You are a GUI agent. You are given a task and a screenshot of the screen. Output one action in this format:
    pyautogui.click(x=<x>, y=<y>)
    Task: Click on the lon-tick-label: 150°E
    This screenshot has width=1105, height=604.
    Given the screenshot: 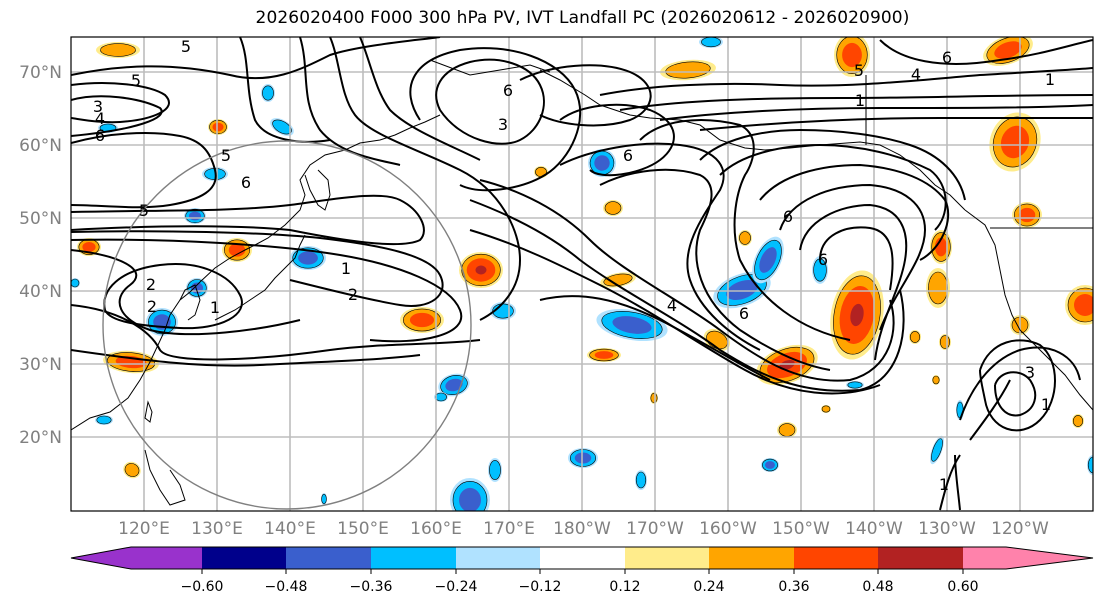 What is the action you would take?
    pyautogui.click(x=363, y=529)
    